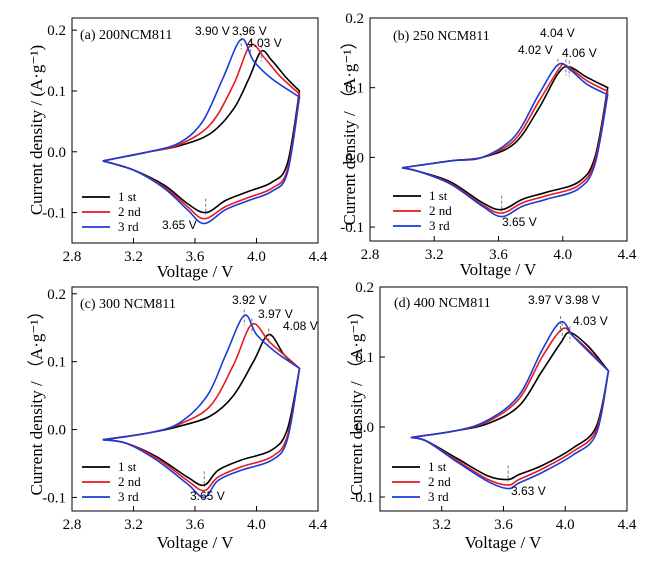 The width and height of the screenshot is (661, 561). I want to click on panel-title: (b) 250 NCM811, so click(441, 36).